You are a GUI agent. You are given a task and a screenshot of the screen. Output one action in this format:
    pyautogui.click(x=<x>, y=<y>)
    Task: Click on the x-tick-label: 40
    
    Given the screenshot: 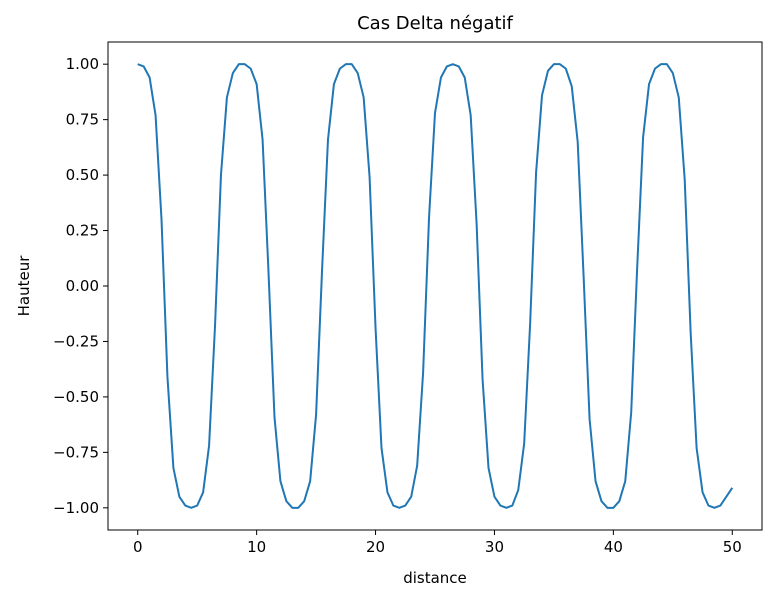 What is the action you would take?
    pyautogui.click(x=613, y=547)
    